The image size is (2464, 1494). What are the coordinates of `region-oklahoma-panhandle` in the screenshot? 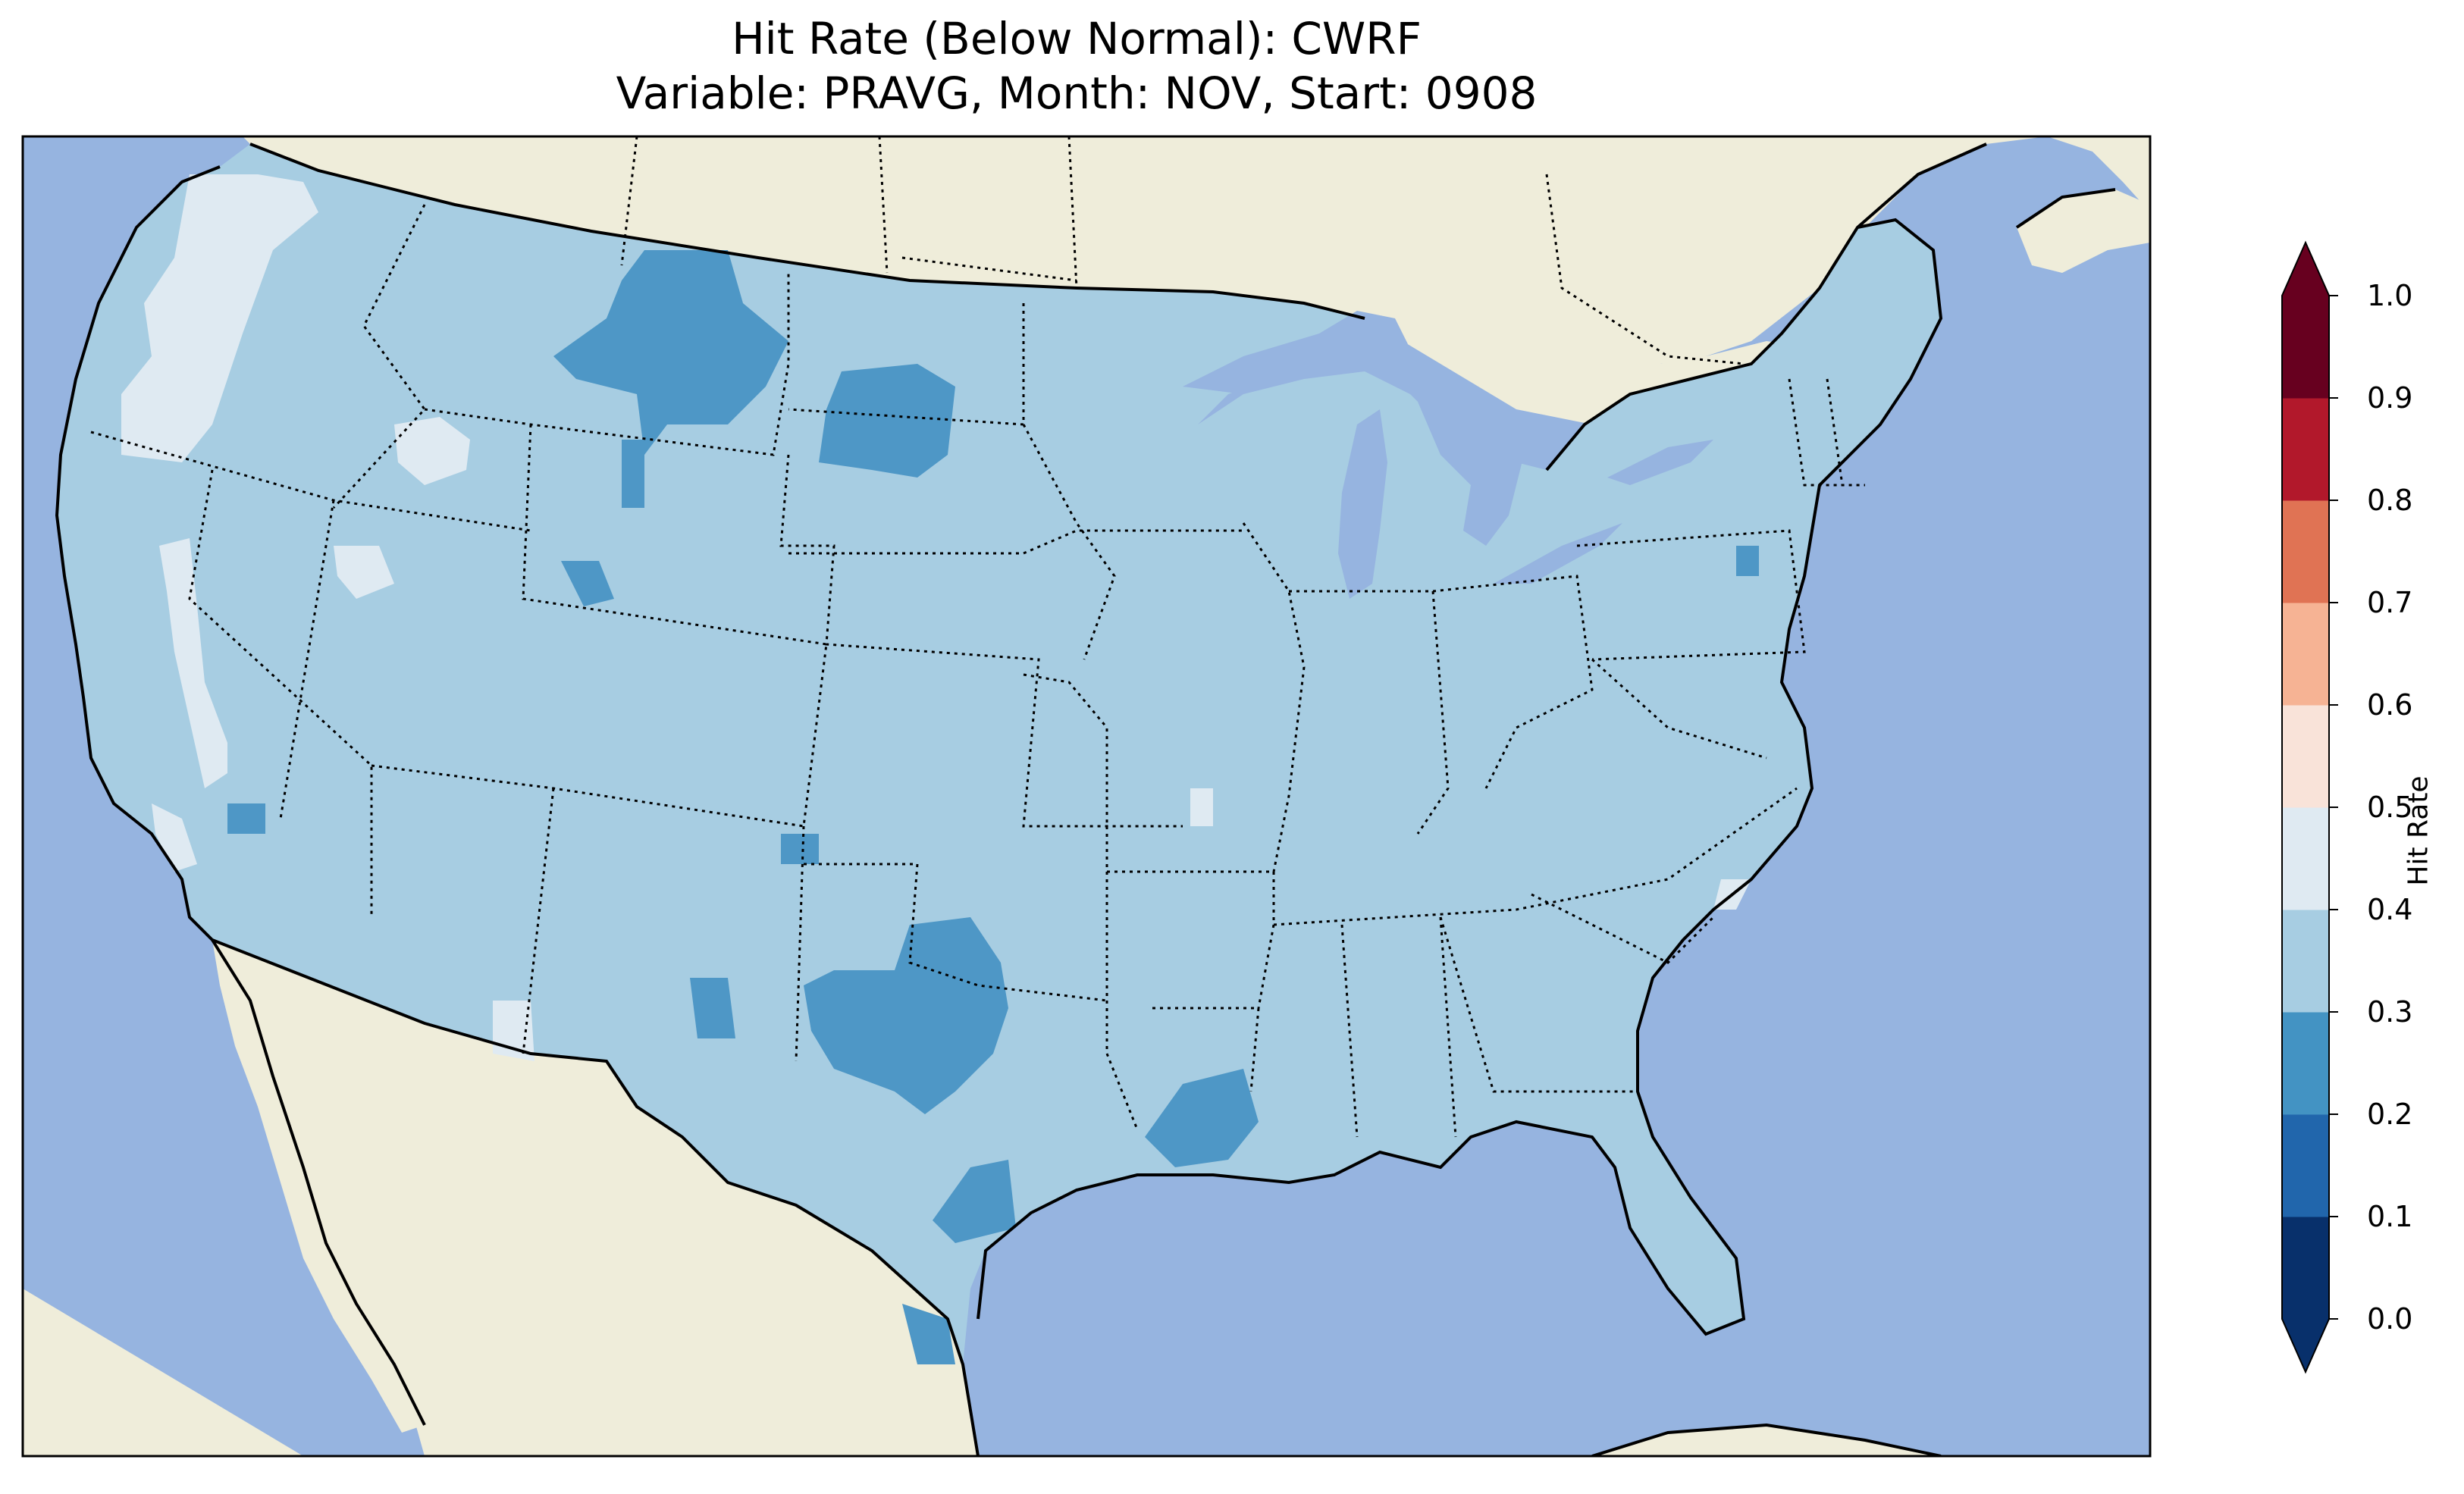 It's located at (800, 849).